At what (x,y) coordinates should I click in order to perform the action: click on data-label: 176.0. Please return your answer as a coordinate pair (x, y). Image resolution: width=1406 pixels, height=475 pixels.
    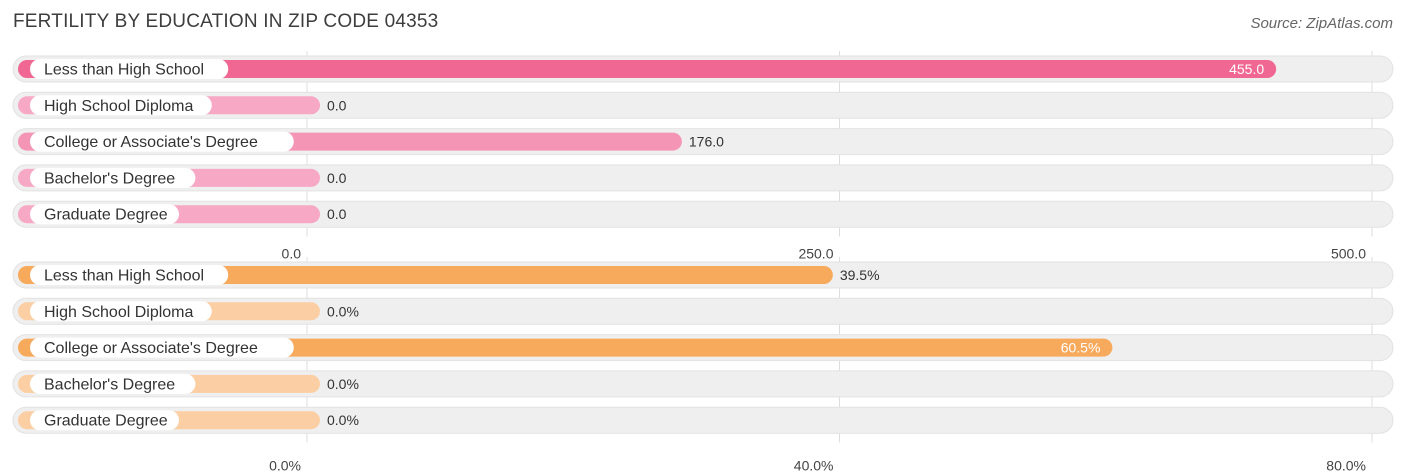
    Looking at the image, I should click on (706, 142).